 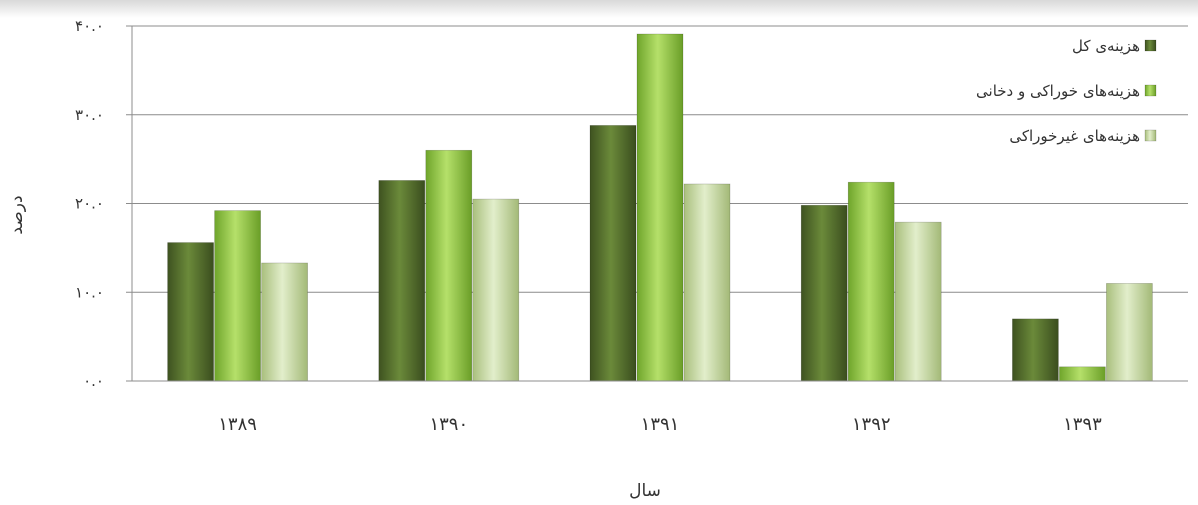 What do you see at coordinates (93, 381) in the screenshot?
I see `y-tick-label: ۰.۰` at bounding box center [93, 381].